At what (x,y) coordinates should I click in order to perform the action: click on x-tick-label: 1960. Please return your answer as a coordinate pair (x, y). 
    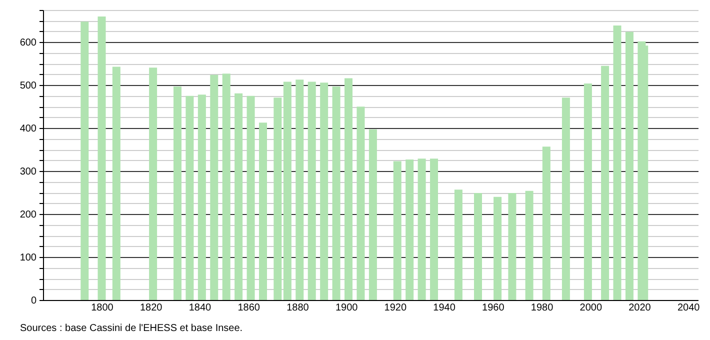
    Looking at the image, I should click on (493, 308).